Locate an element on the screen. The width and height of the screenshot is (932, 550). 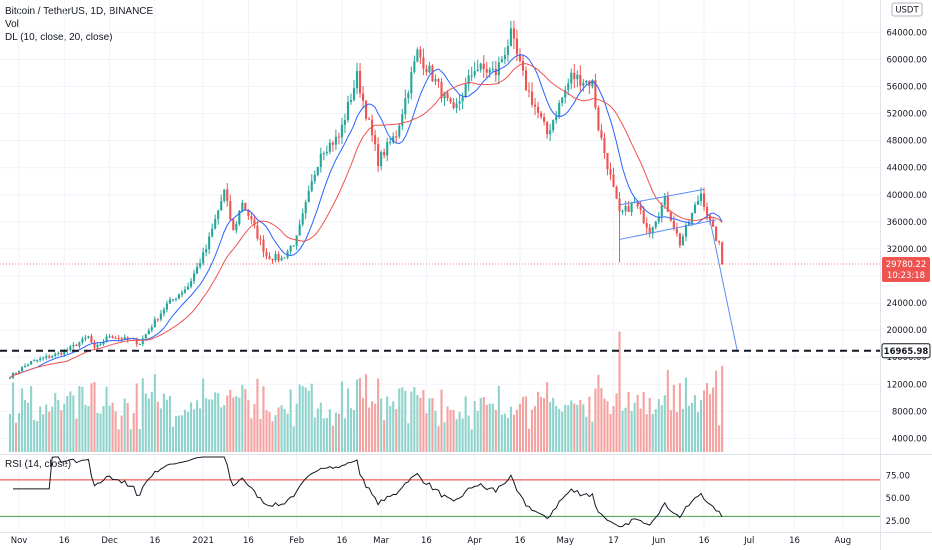
time-tick-label: 17 is located at coordinates (613, 541).